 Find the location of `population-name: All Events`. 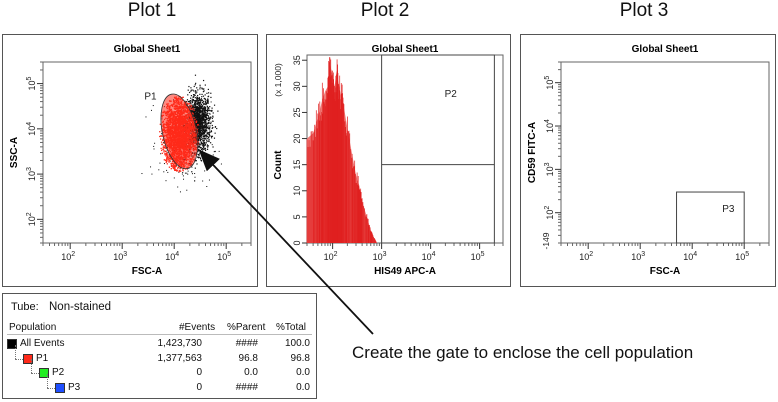

population-name: All Events is located at coordinates (42, 343).